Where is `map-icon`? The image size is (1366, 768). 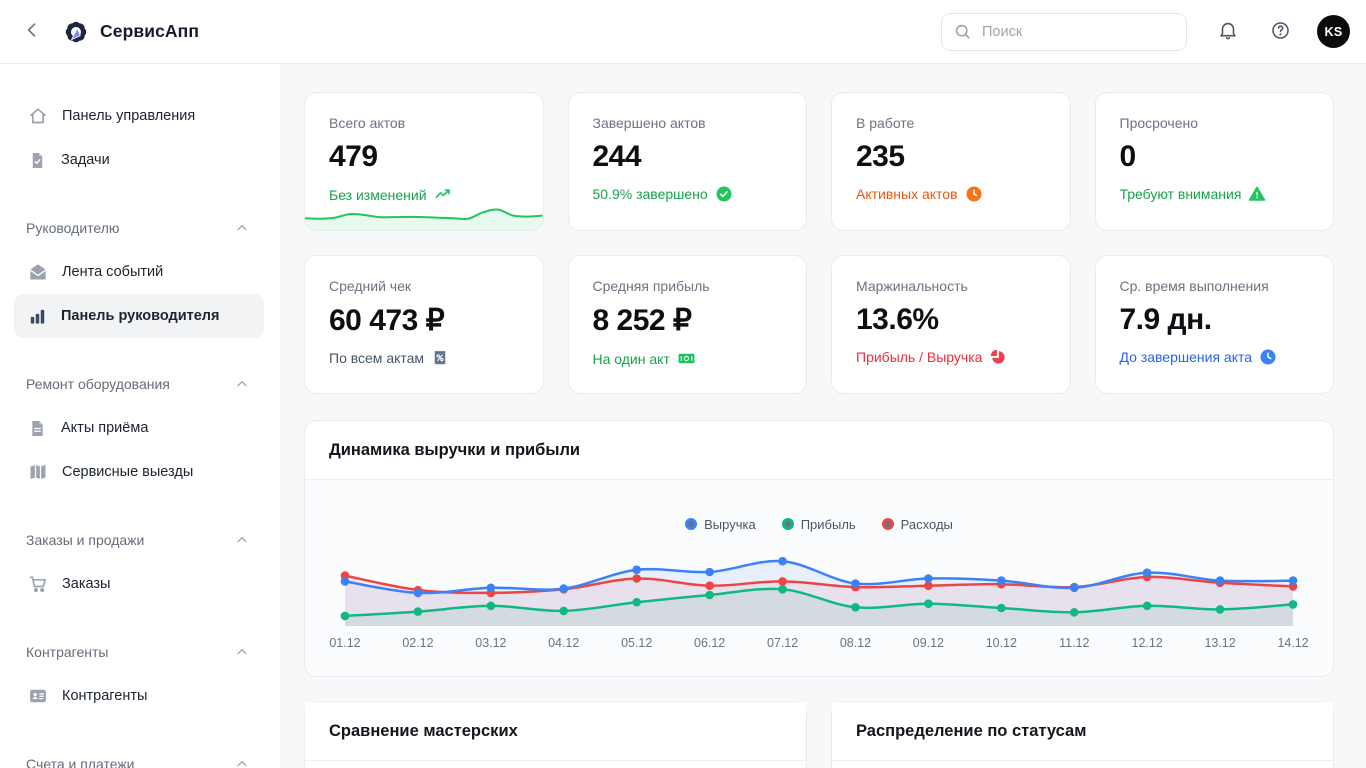
map-icon is located at coordinates (38, 472).